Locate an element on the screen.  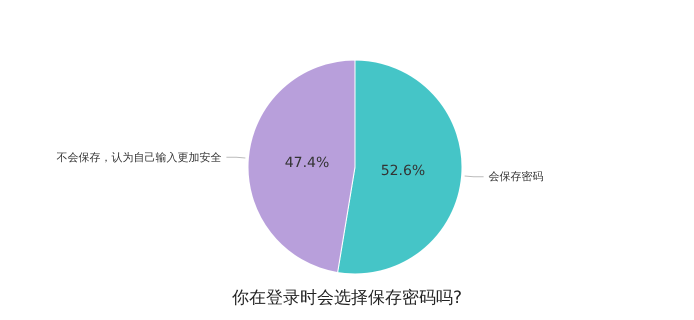
slice-label: 会保存密码 is located at coordinates (516, 177).